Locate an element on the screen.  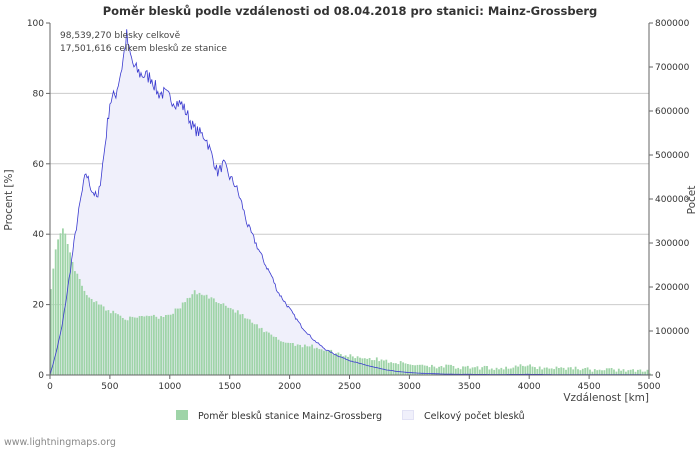
y-right-tick-label: 600000 is located at coordinates (672, 112).